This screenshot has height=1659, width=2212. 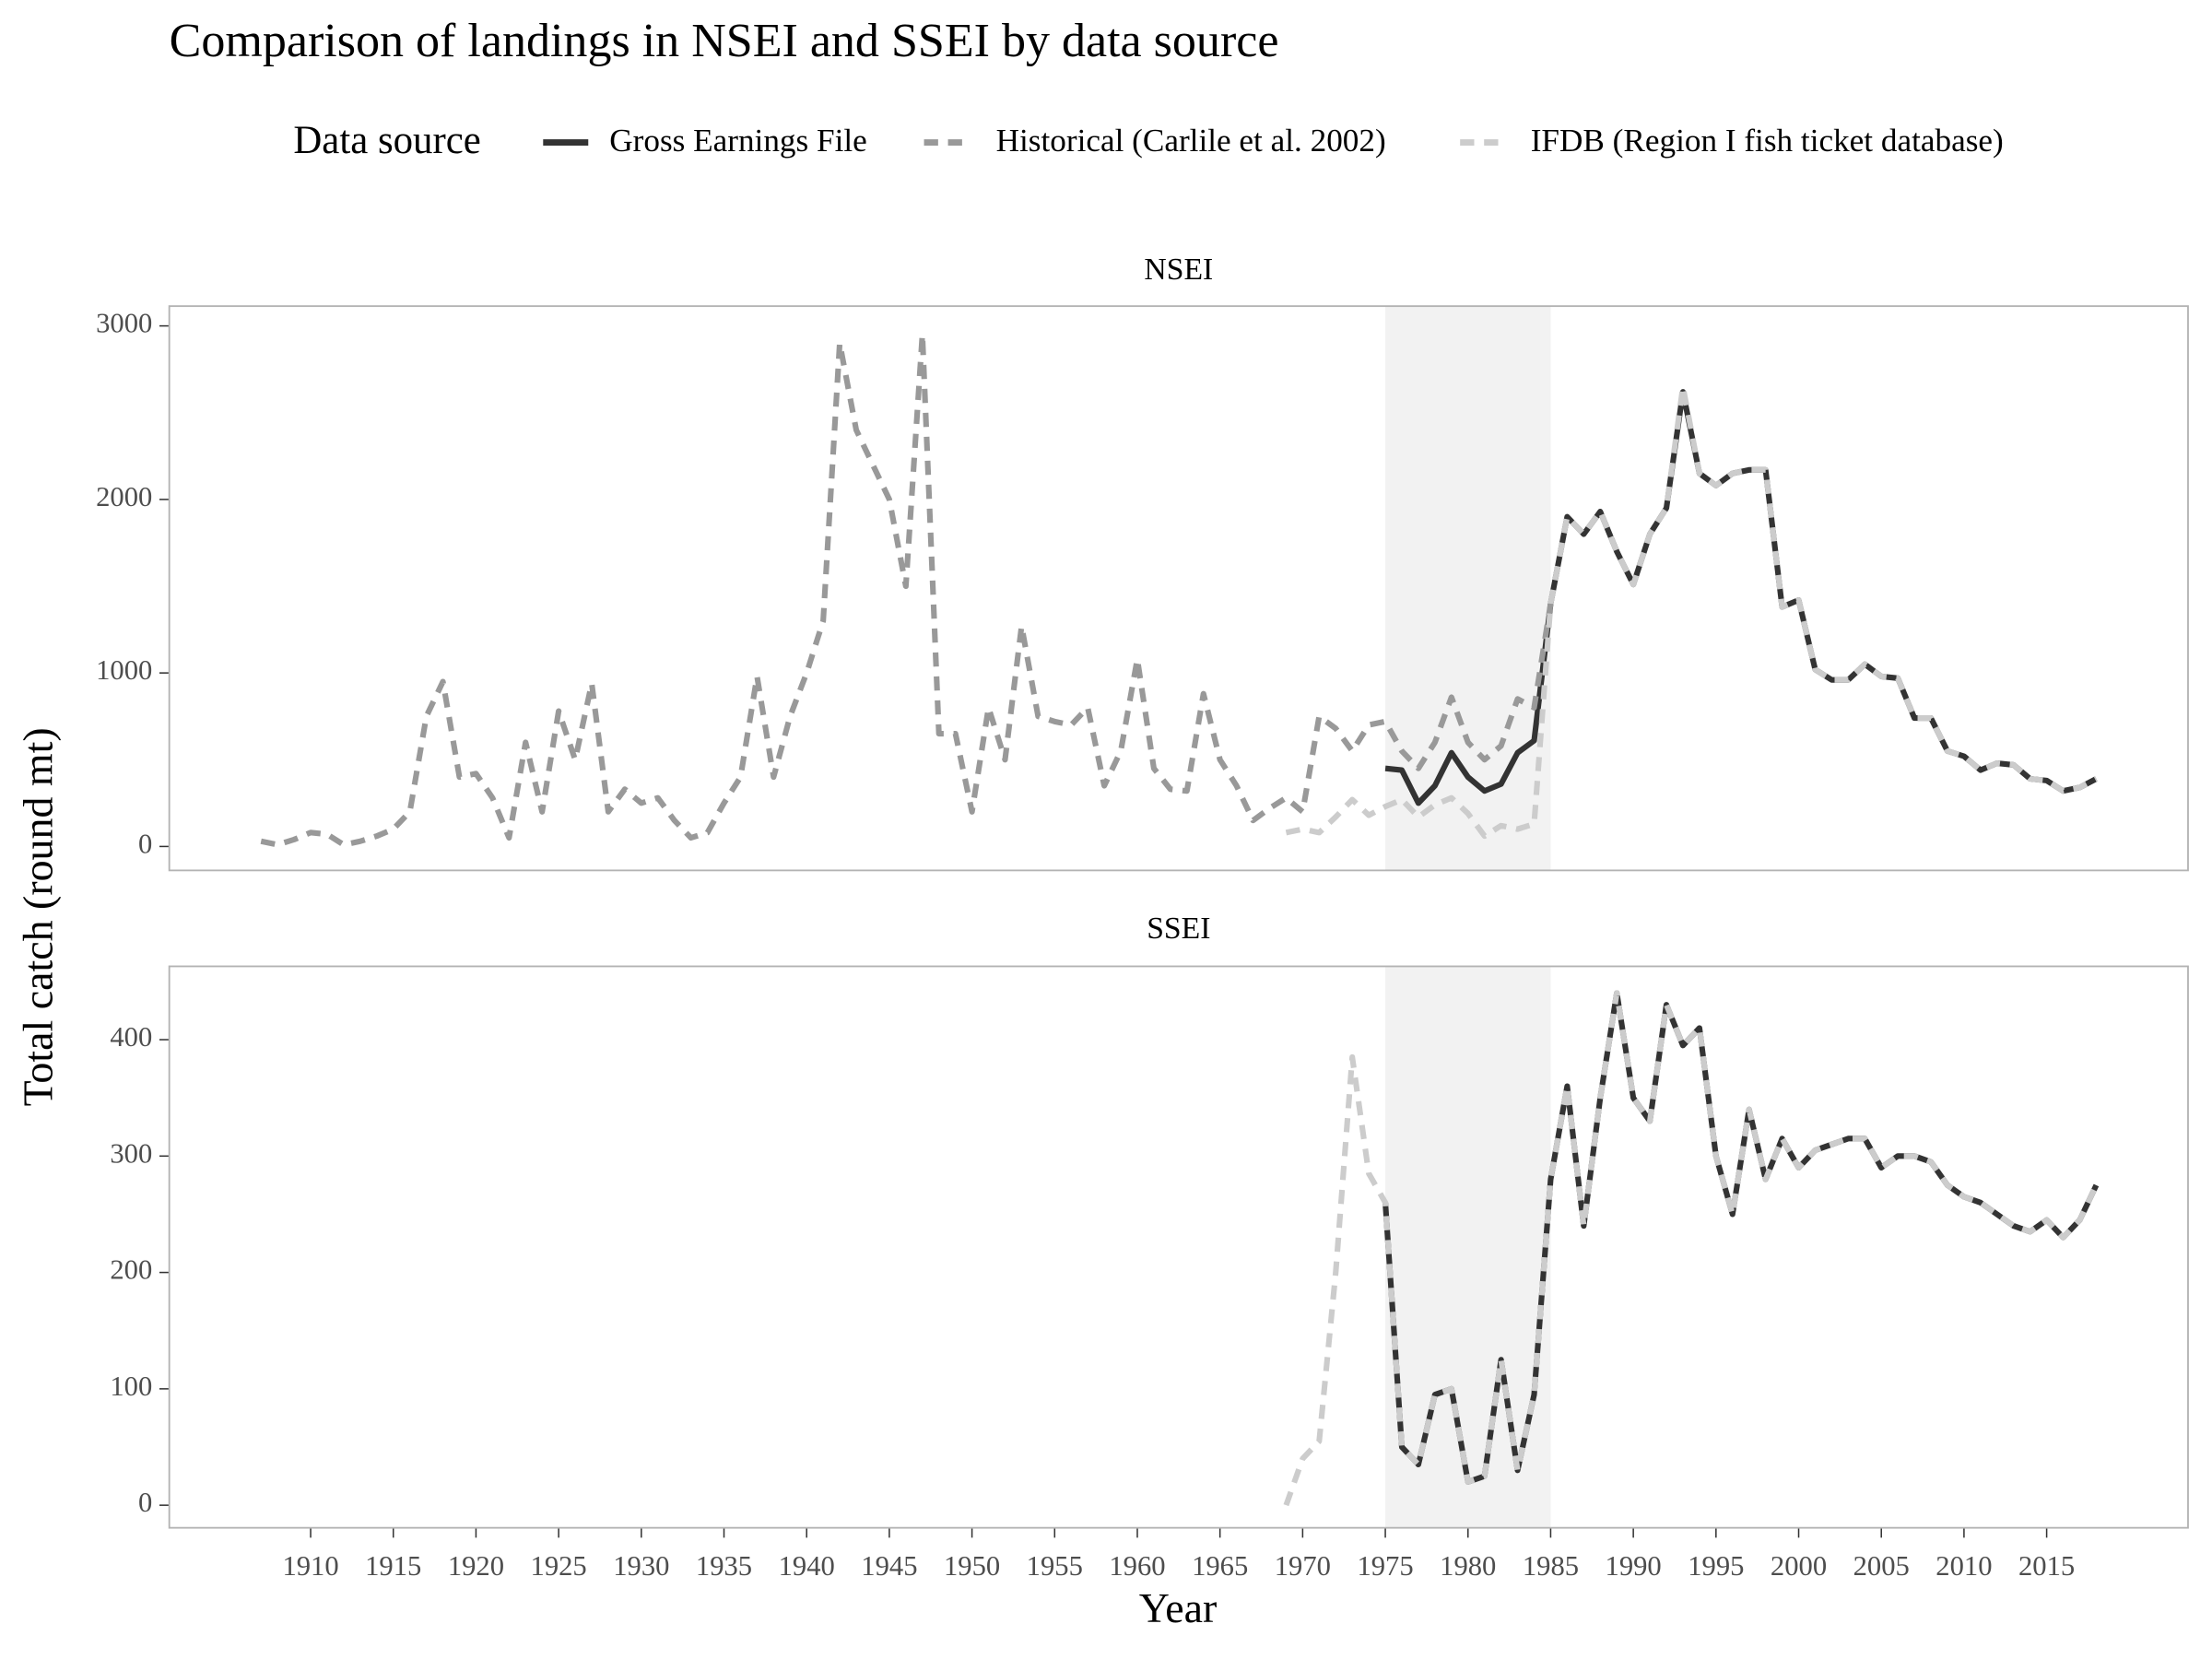 What do you see at coordinates (131, 1270) in the screenshot?
I see `y-tick-label: 200` at bounding box center [131, 1270].